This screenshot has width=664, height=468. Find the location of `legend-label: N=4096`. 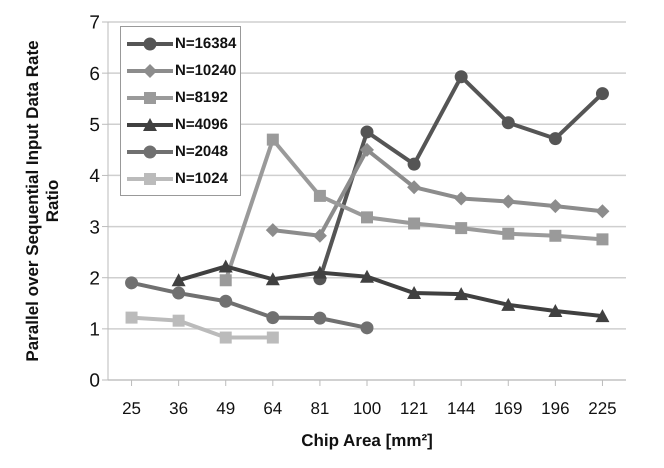

legend-label: N=4096 is located at coordinates (201, 124).